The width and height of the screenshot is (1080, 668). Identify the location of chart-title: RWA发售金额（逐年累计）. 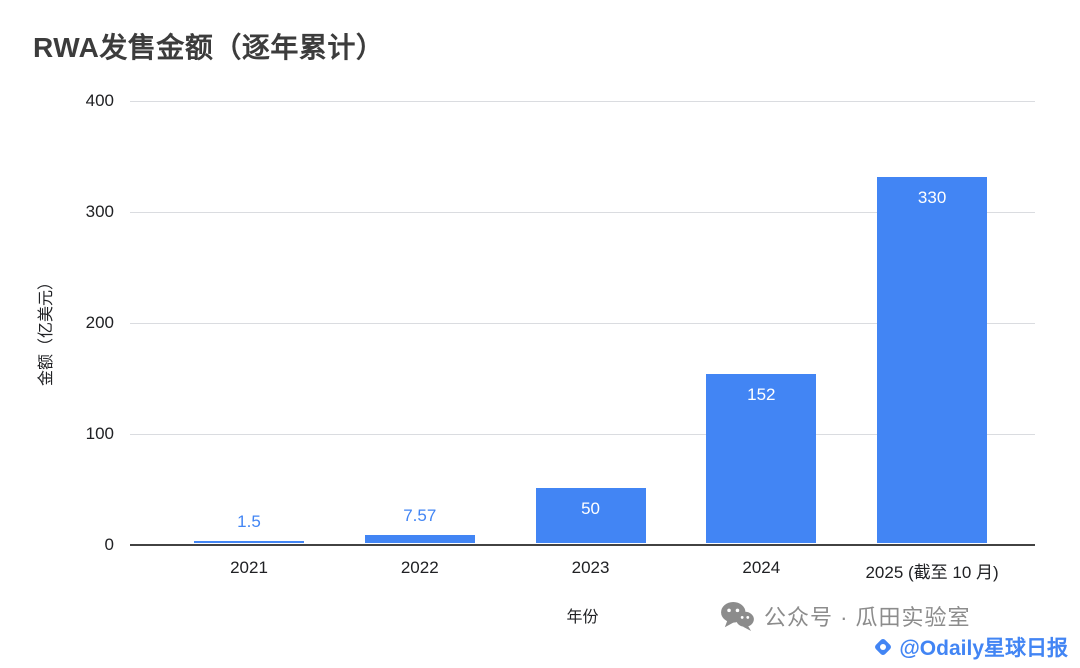
(209, 47).